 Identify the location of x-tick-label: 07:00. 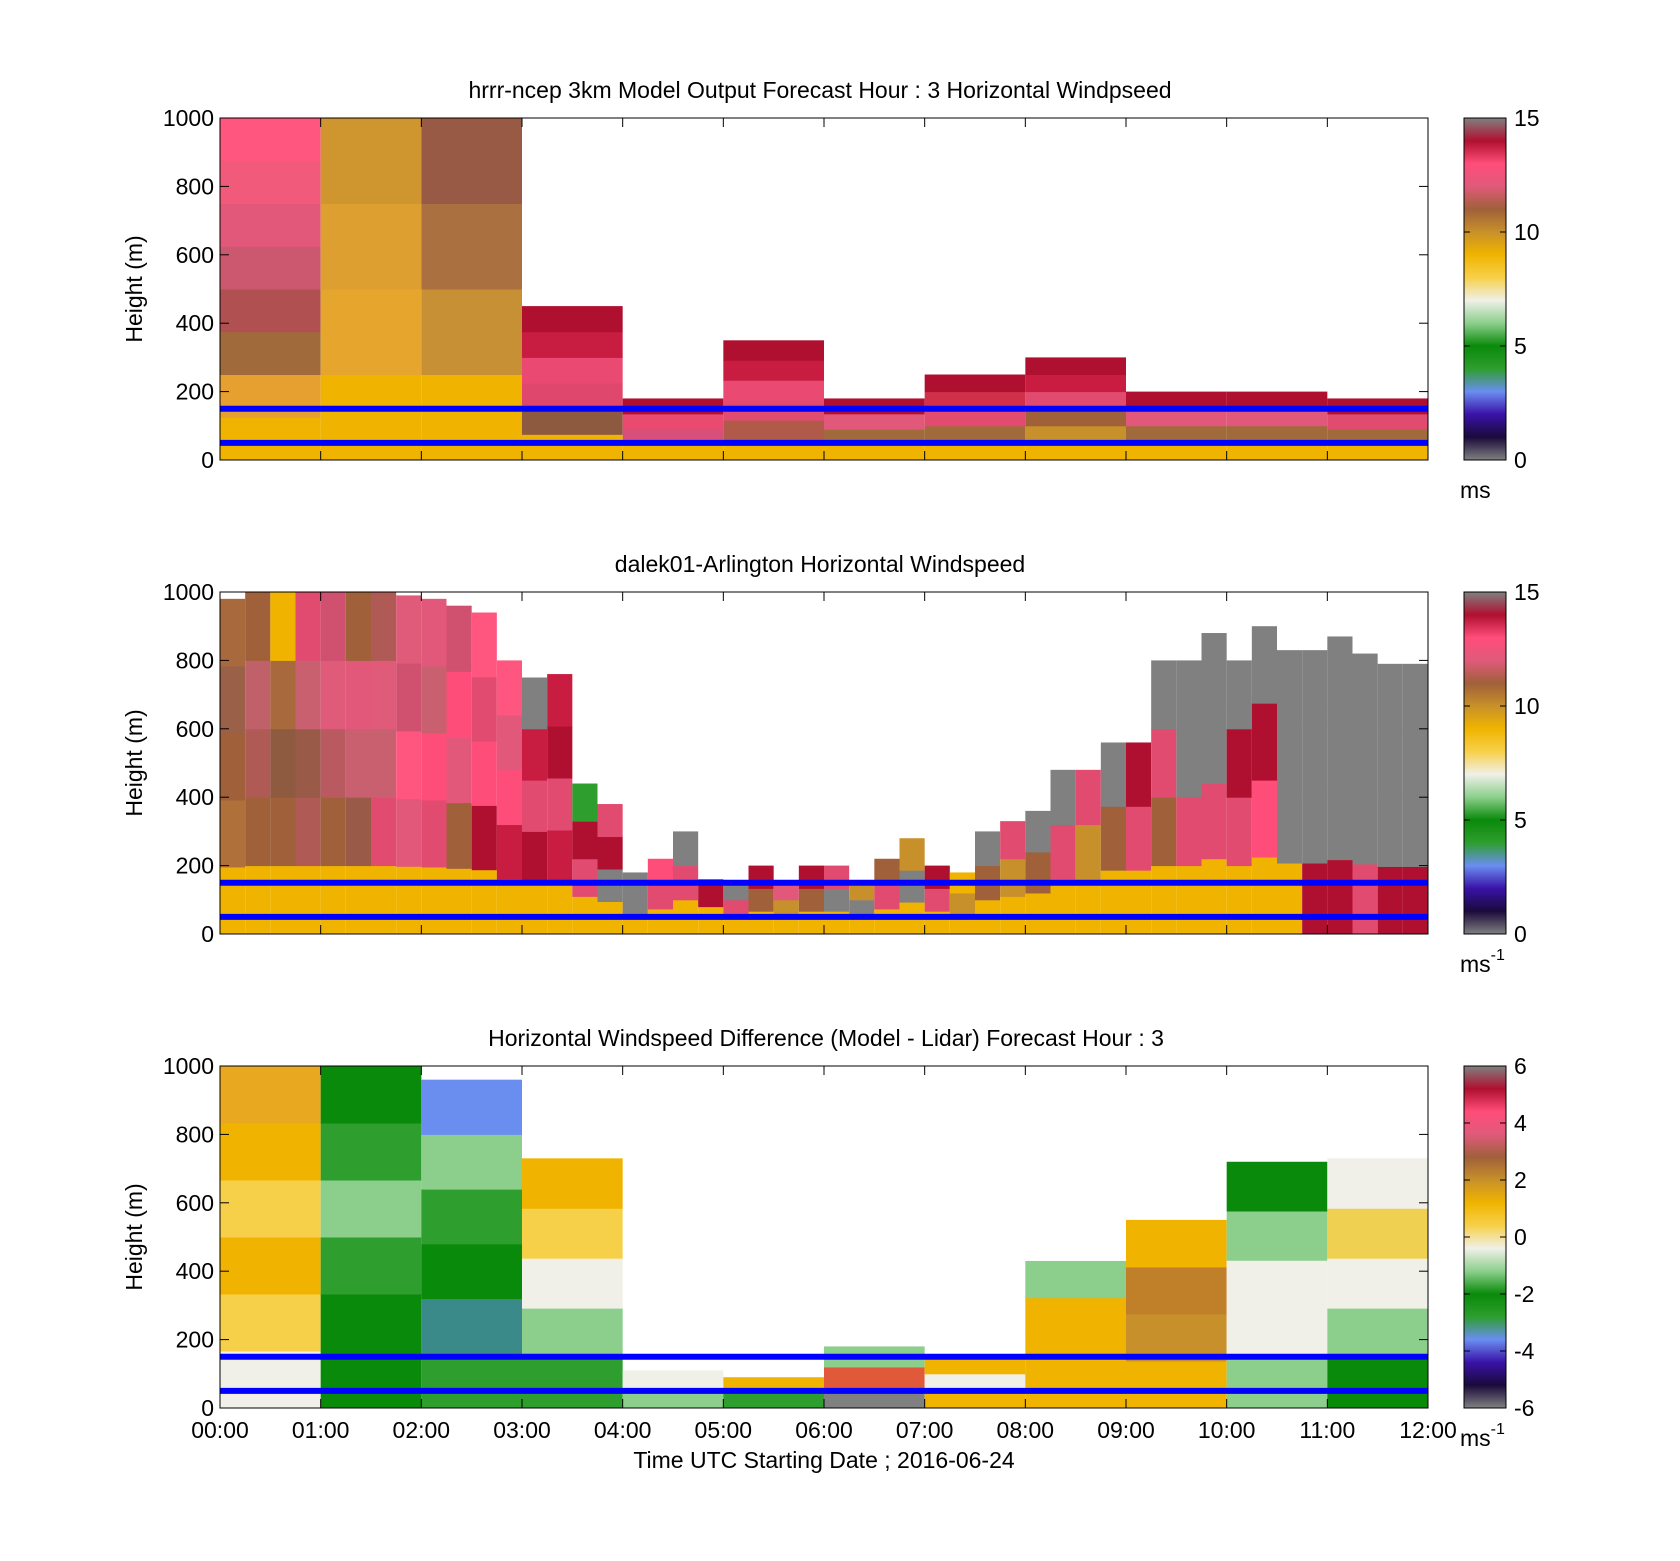
(925, 1430).